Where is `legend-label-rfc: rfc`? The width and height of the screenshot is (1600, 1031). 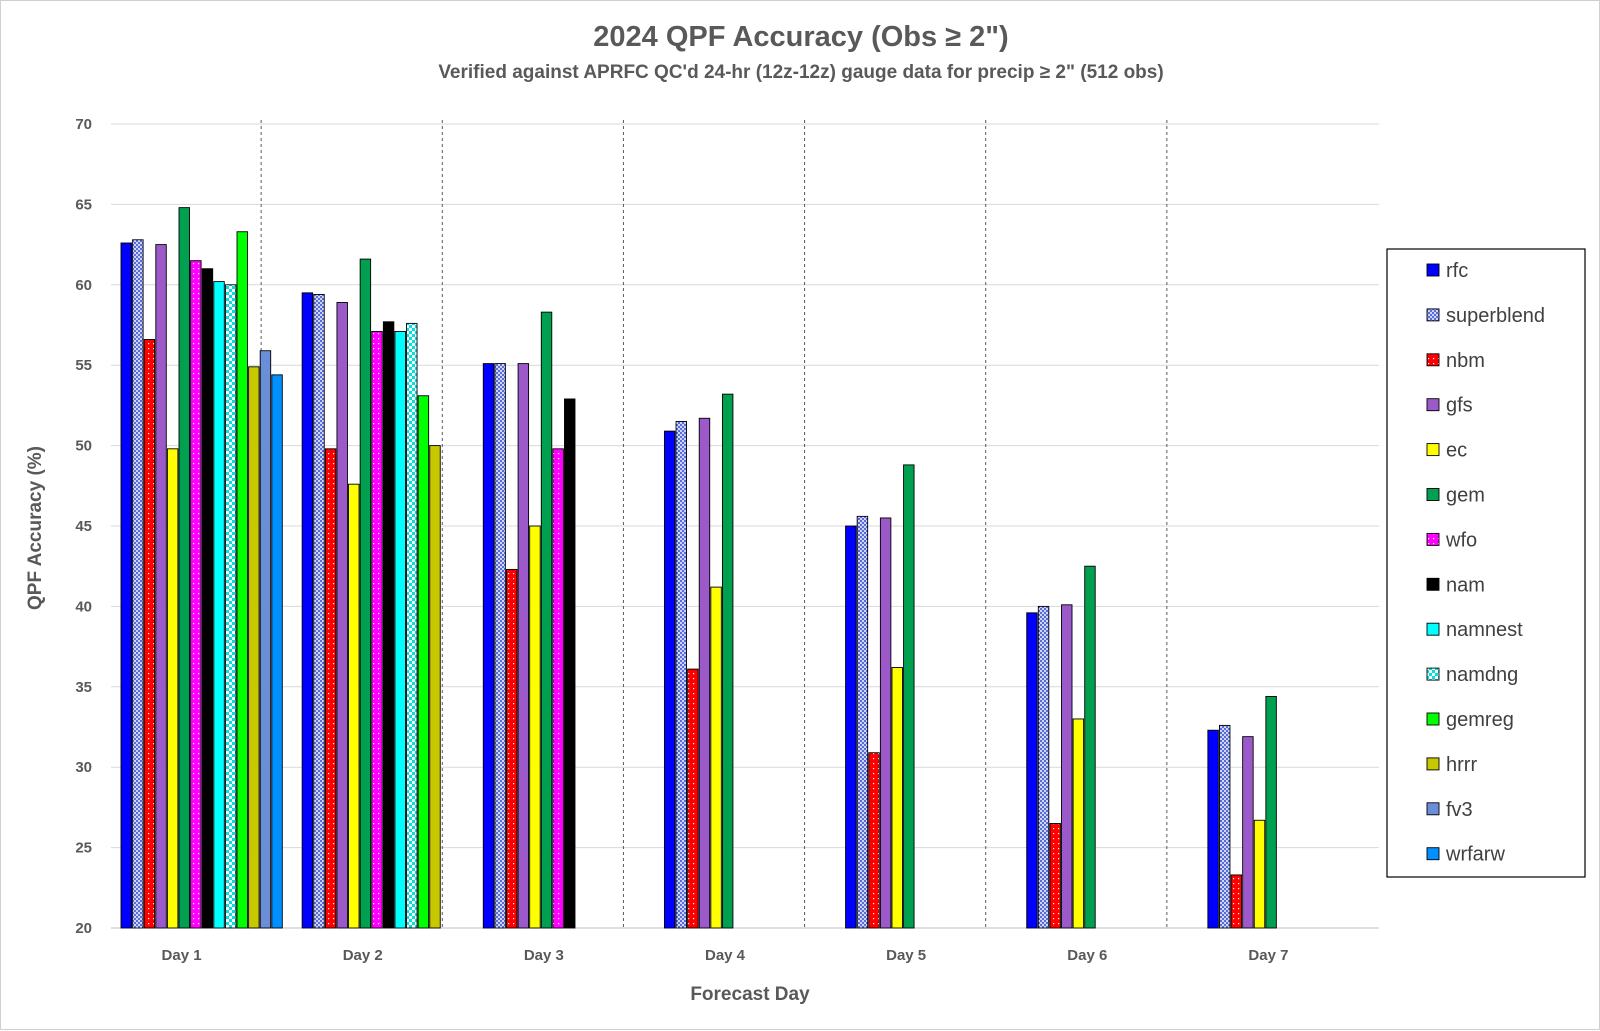 legend-label-rfc: rfc is located at coordinates (1457, 271).